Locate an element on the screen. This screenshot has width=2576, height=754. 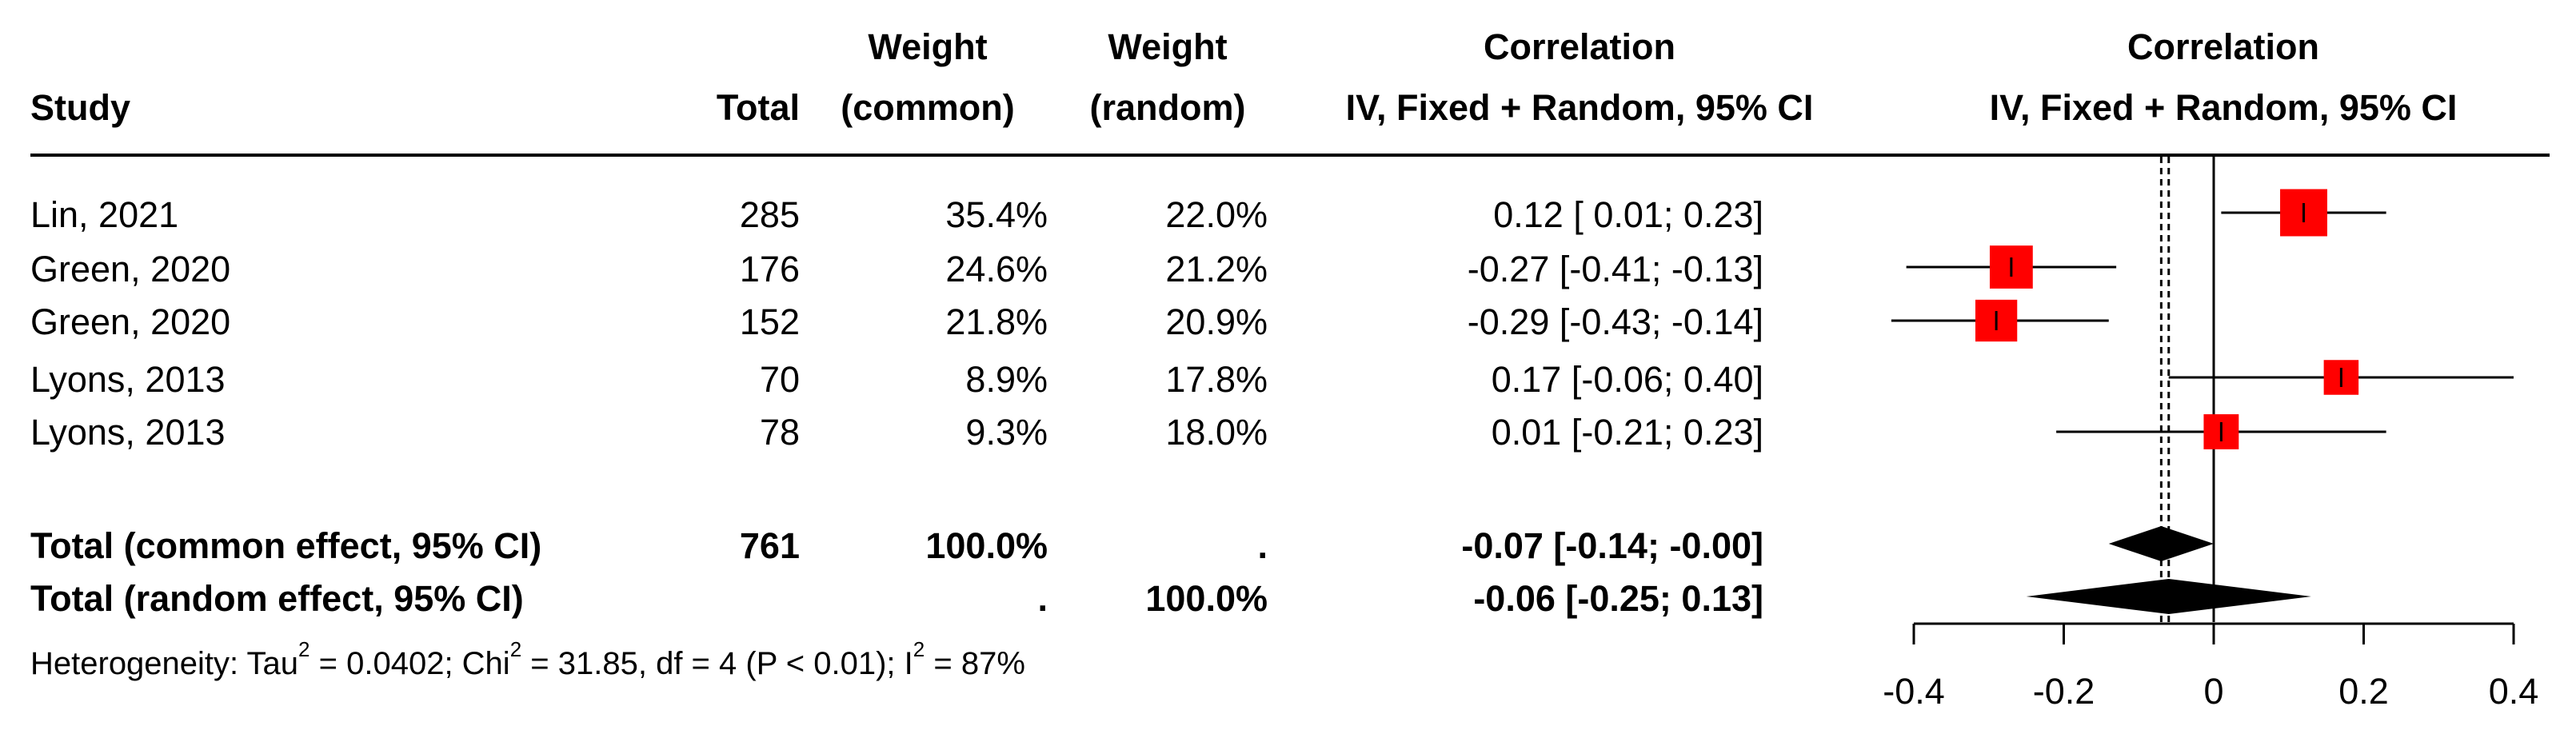
study-weight-common: 24.6% is located at coordinates (997, 269).